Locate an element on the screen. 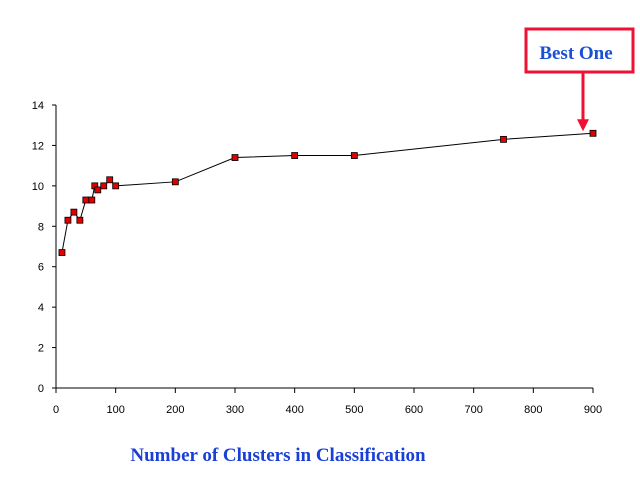 This screenshot has width=640, height=480. callout-label: Best One is located at coordinates (575, 53).